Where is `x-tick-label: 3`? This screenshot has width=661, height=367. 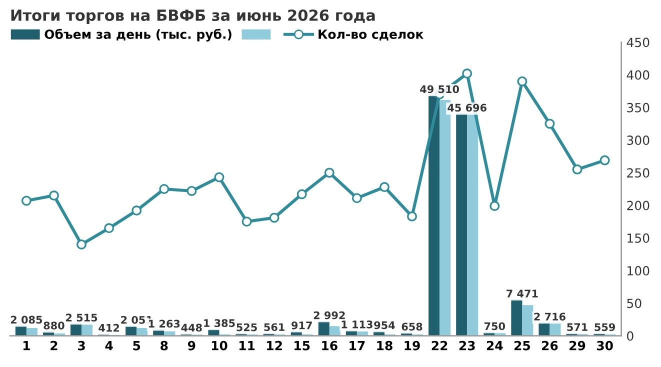 x-tick-label: 3 is located at coordinates (81, 345).